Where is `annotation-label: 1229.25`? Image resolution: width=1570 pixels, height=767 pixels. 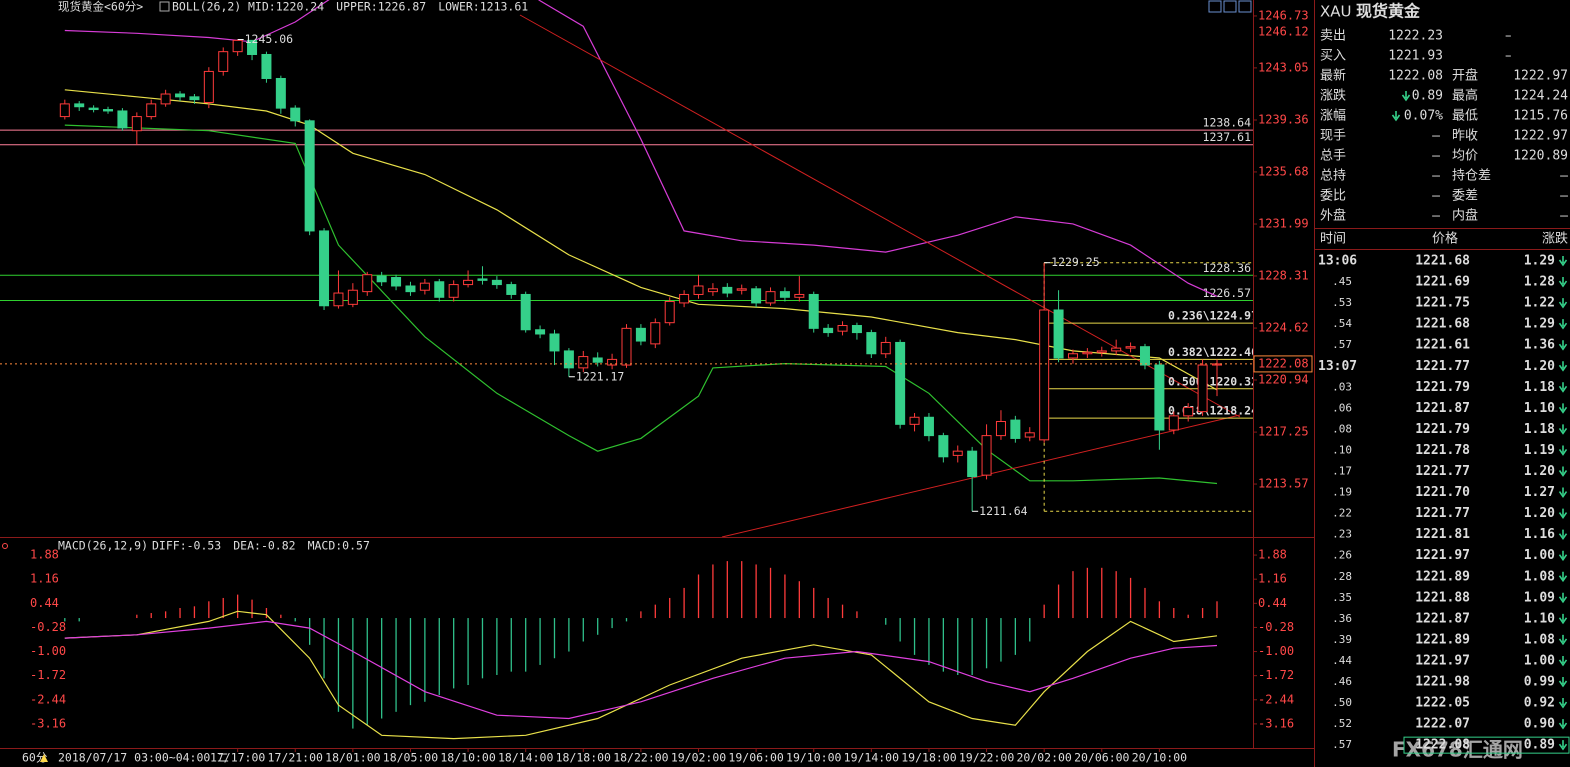 annotation-label: 1229.25 is located at coordinates (1075, 262).